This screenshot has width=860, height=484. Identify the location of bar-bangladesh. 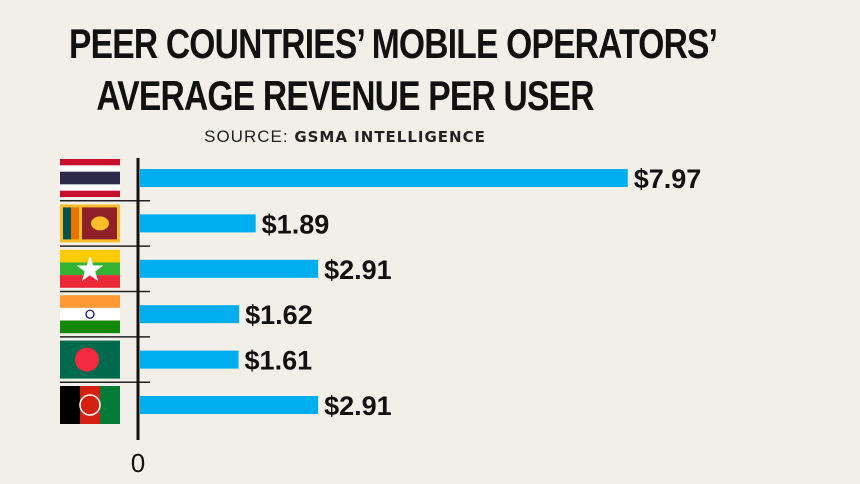
(189, 359).